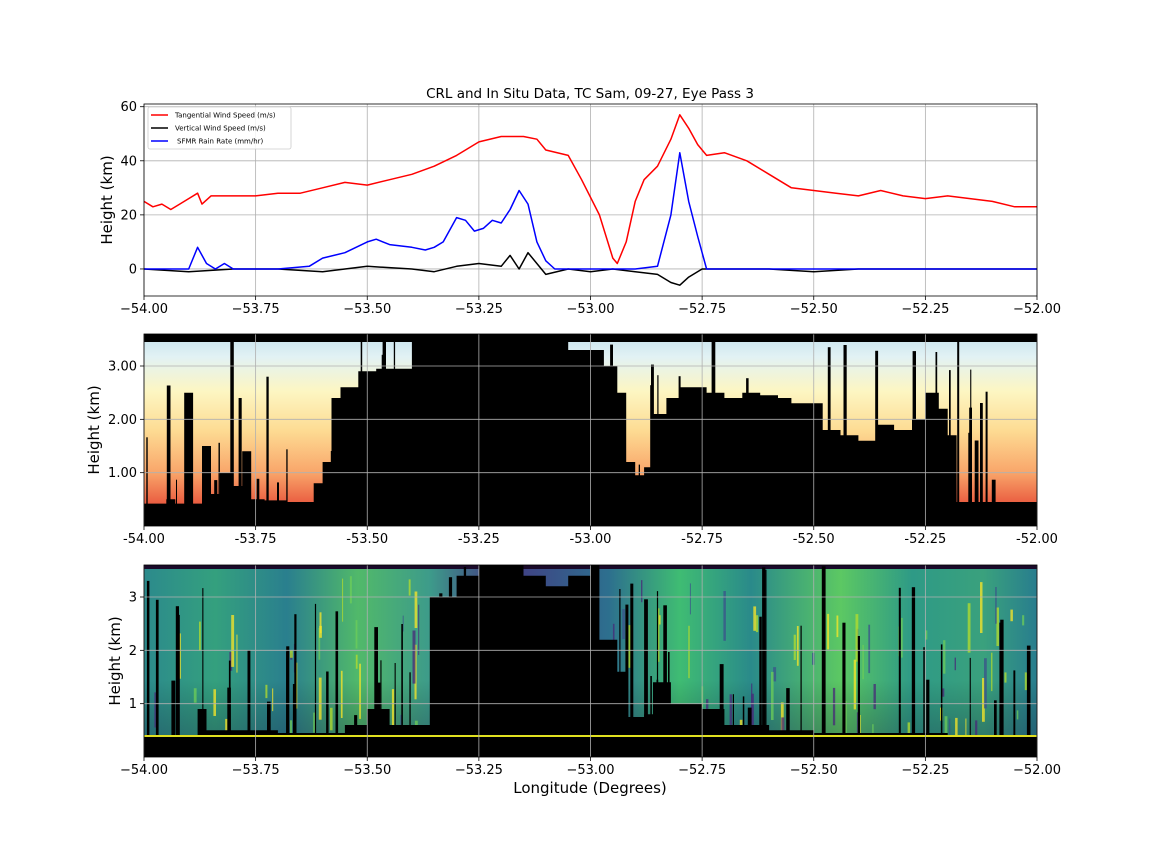 This screenshot has height=864, width=1152. What do you see at coordinates (479, 309) in the screenshot?
I see `line-panel-x-tick-label: −53.25` at bounding box center [479, 309].